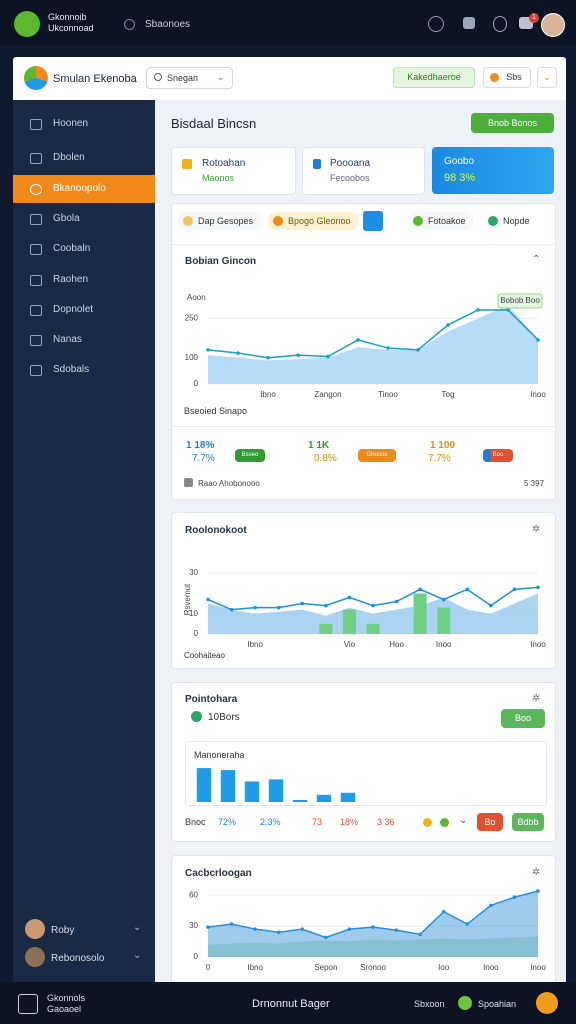 This screenshot has height=1024, width=576. I want to click on nav-item: Dopnolet, so click(84, 310).